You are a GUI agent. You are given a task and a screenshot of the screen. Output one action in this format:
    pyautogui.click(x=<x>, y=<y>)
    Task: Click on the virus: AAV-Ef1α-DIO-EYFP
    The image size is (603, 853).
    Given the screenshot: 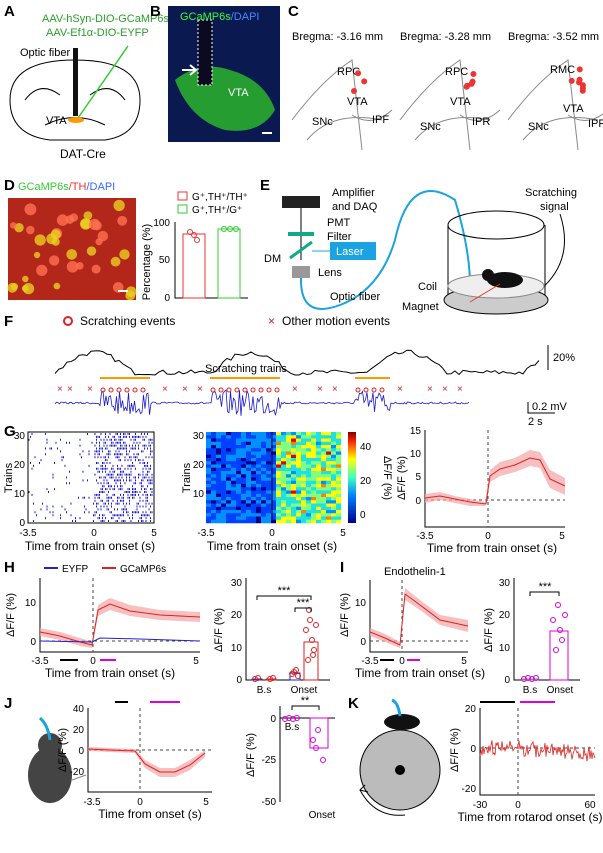 What is the action you would take?
    pyautogui.click(x=97, y=33)
    